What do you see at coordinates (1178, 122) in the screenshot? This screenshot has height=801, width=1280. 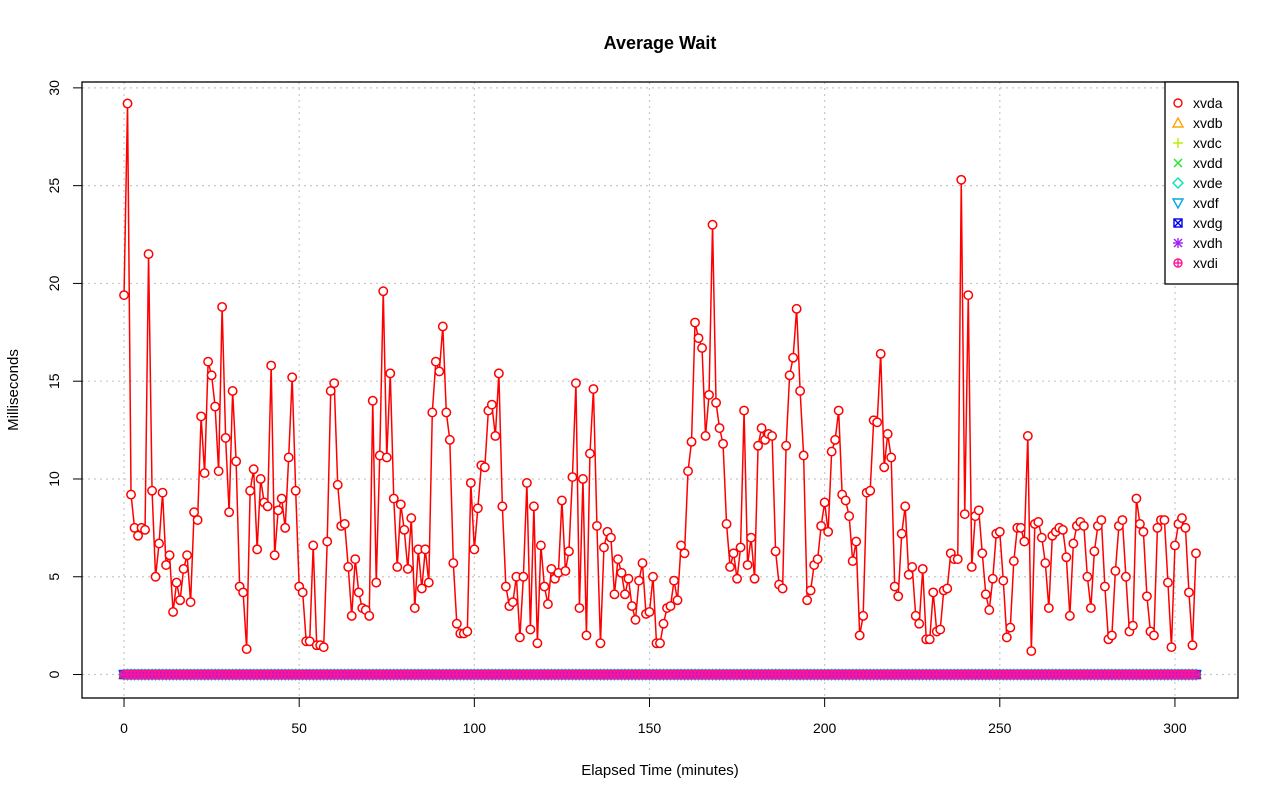 I see `legend-marker-xvdb` at bounding box center [1178, 122].